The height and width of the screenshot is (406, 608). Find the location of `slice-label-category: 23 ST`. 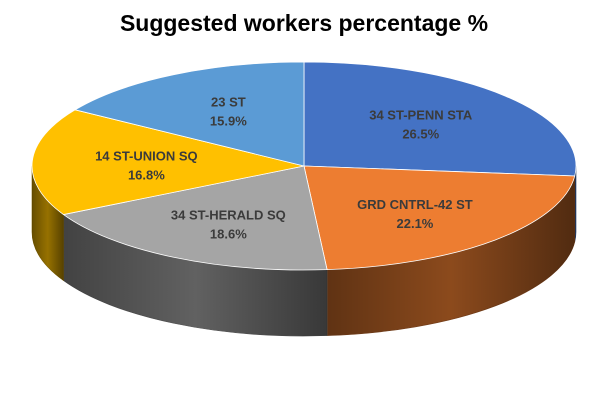

slice-label-category: 23 ST is located at coordinates (228, 101).